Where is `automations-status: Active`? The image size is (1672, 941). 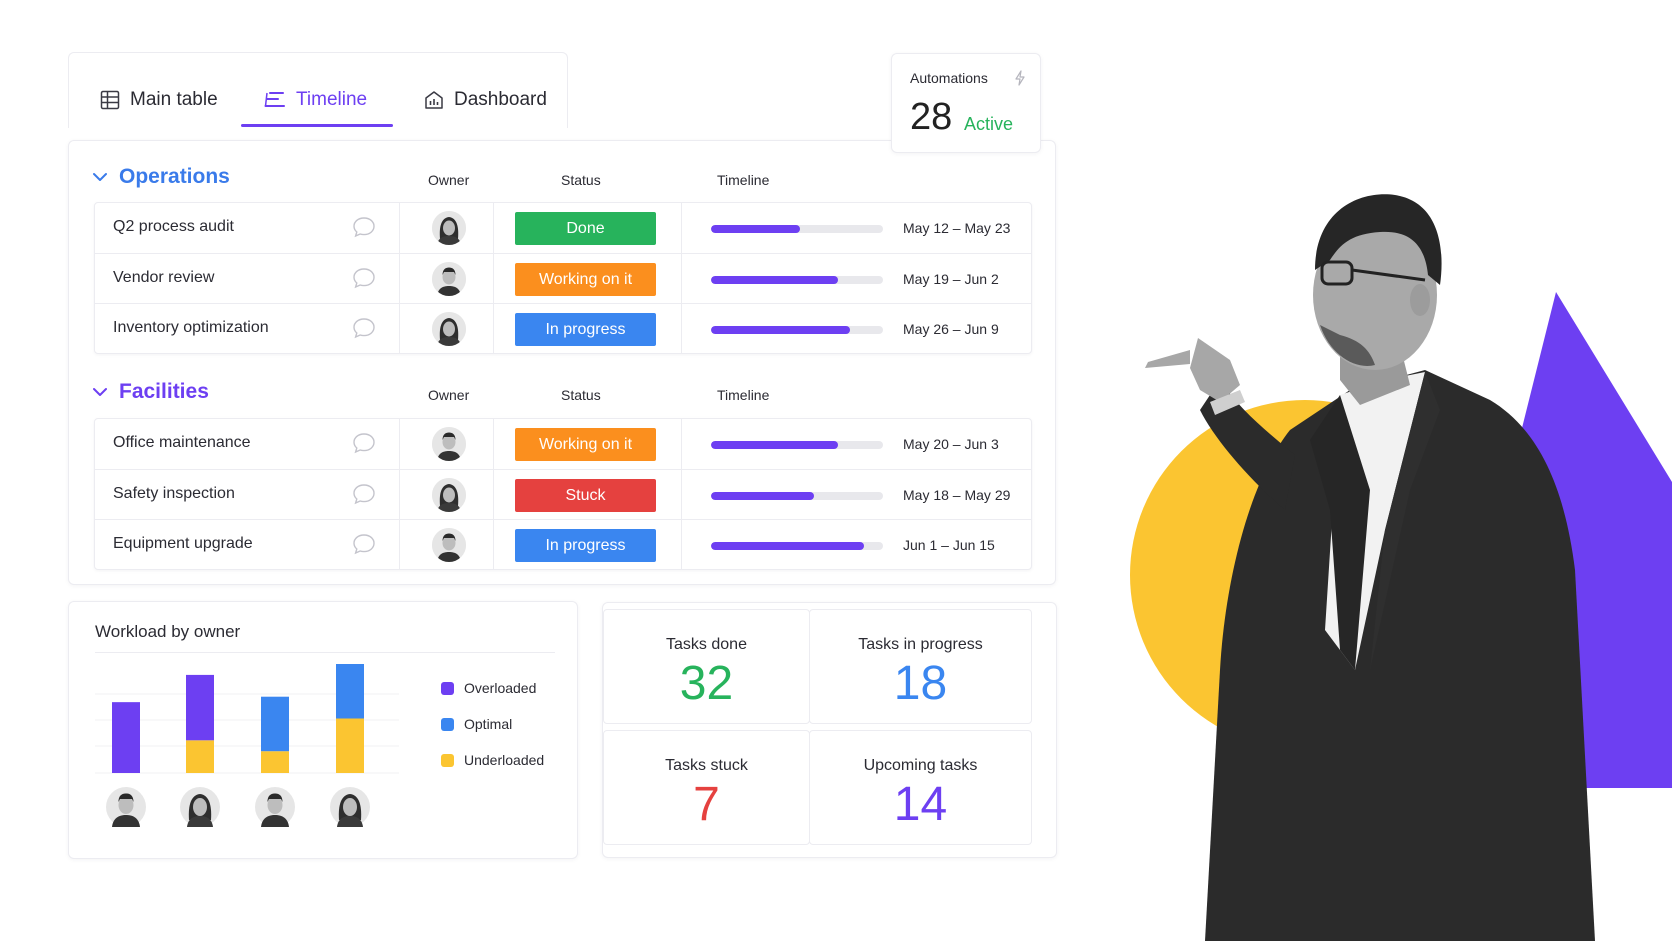
automations-status: Active is located at coordinates (989, 124).